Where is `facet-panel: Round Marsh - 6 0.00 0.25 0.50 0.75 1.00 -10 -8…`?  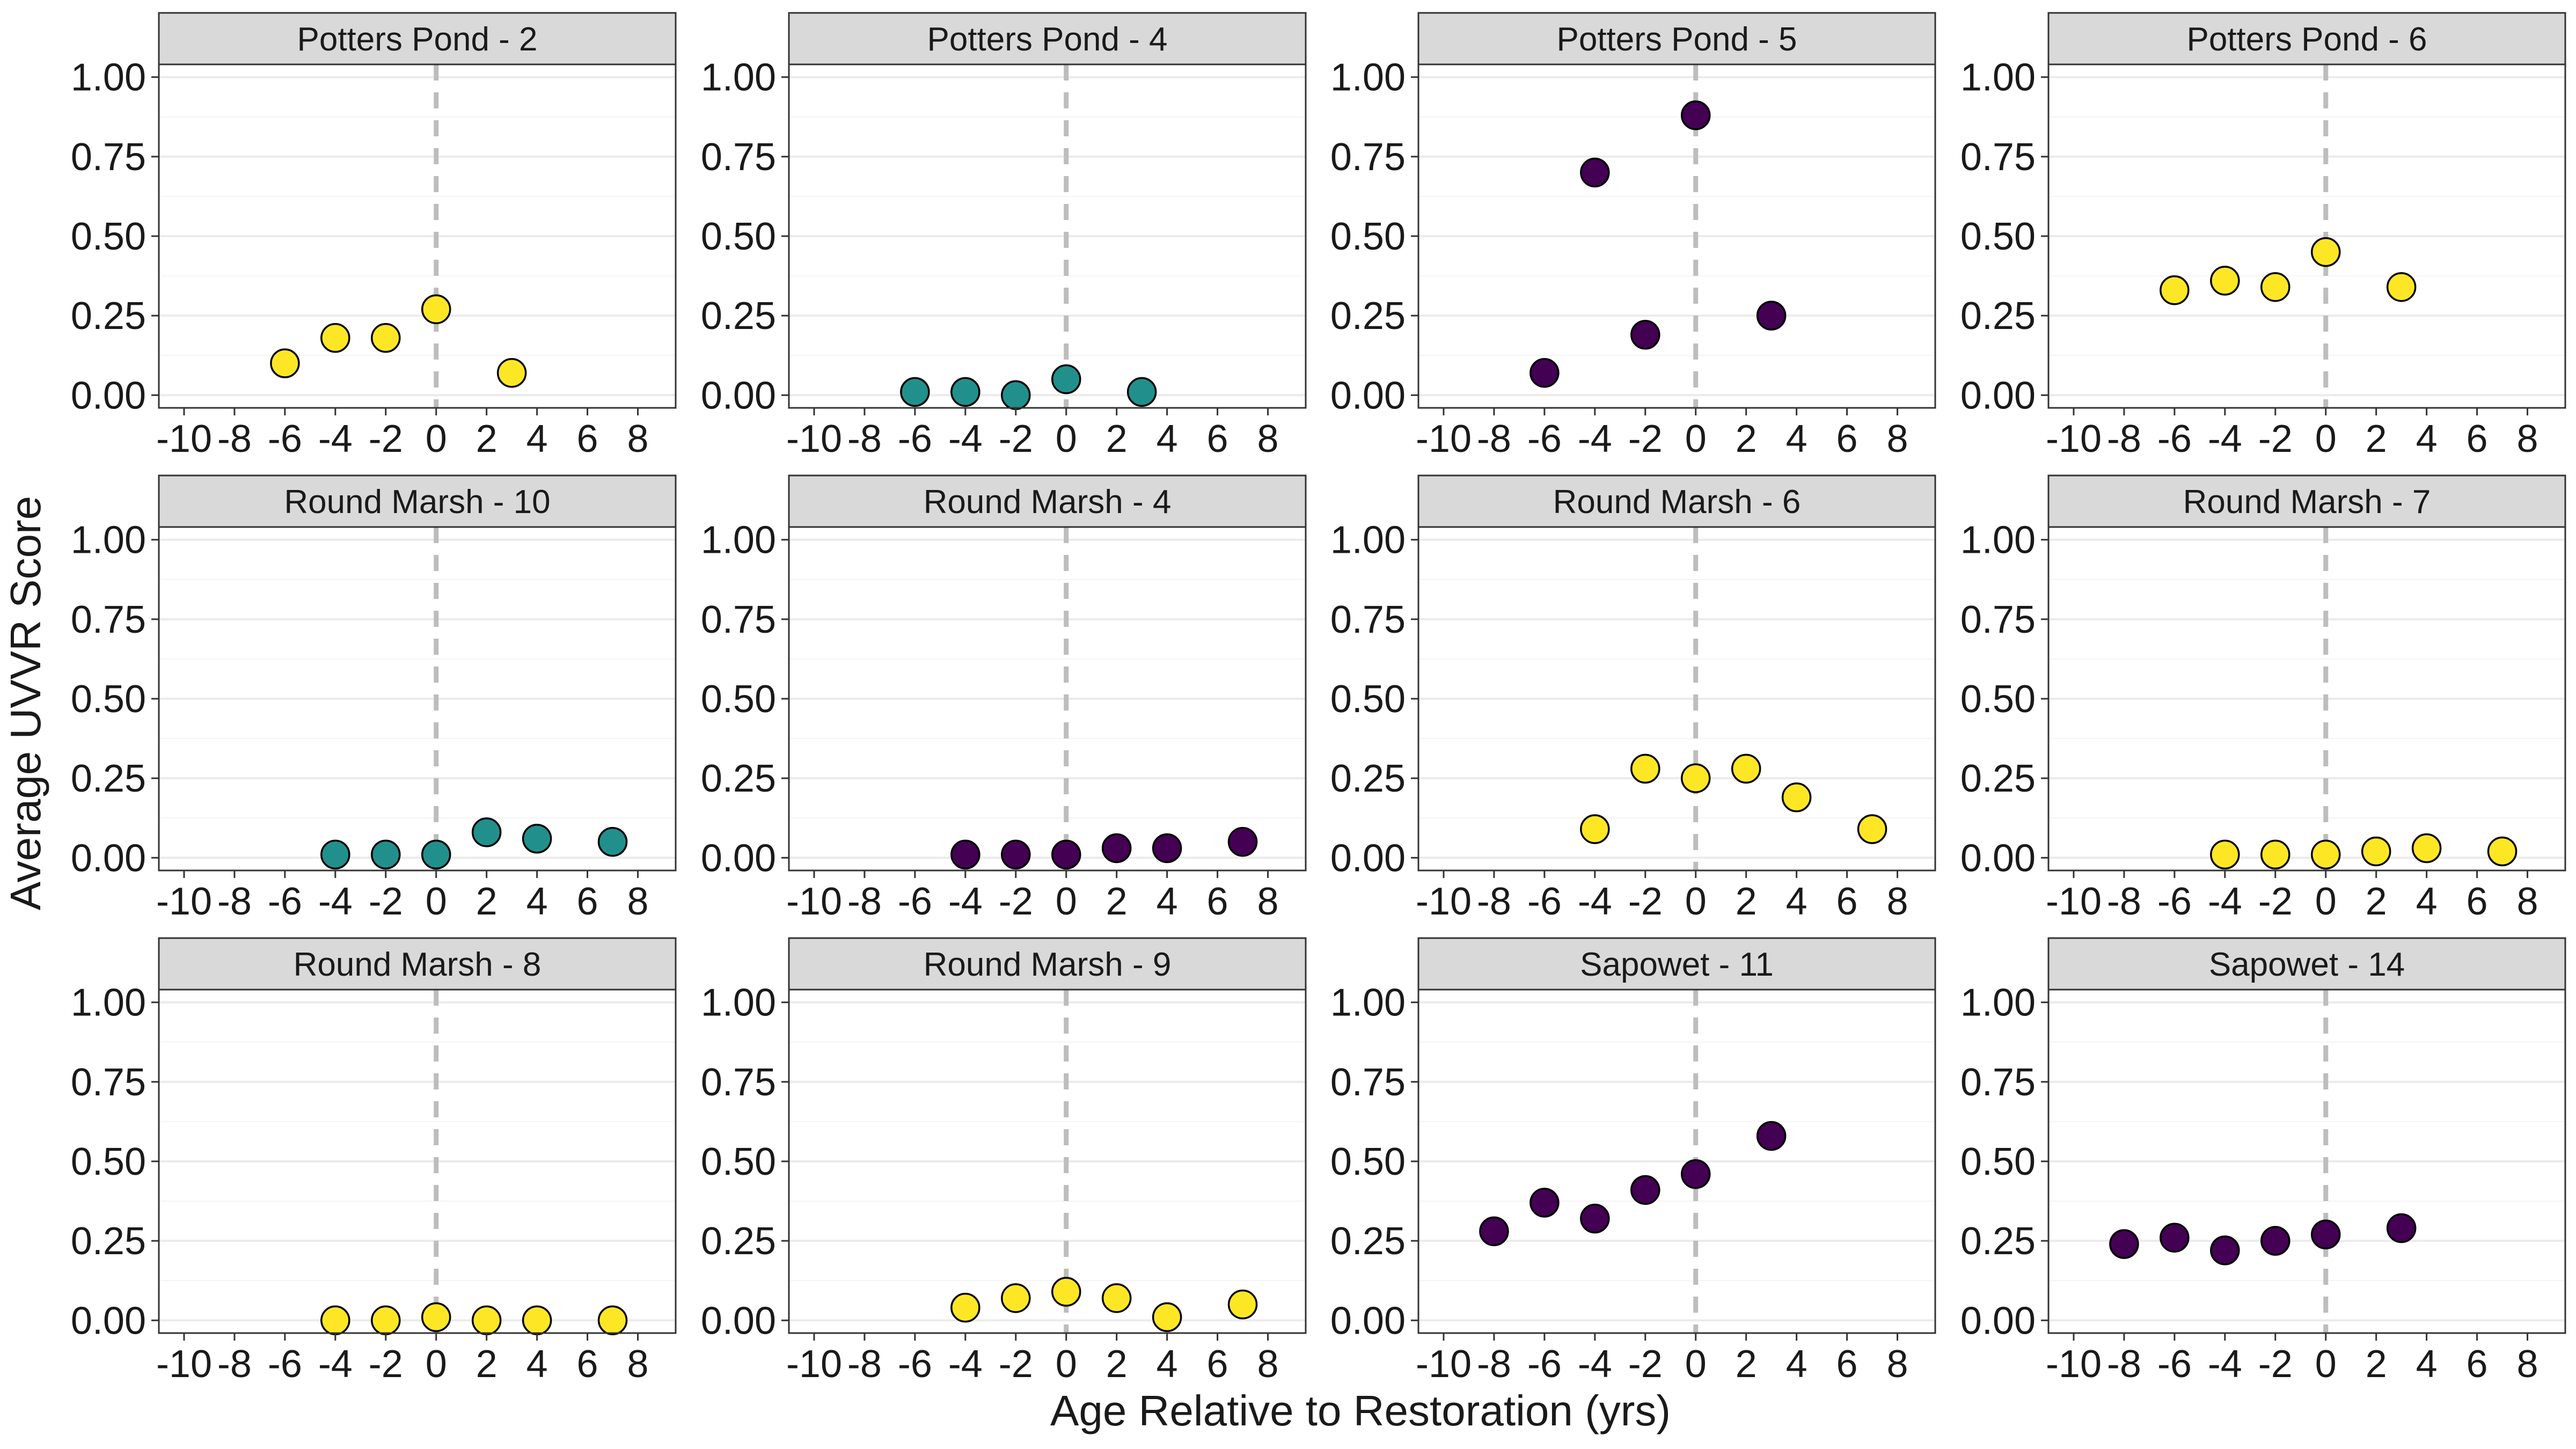 facet-panel: Round Marsh - 6 0.00 0.25 0.50 0.75 1.00 -10 -8… is located at coordinates (1633, 698).